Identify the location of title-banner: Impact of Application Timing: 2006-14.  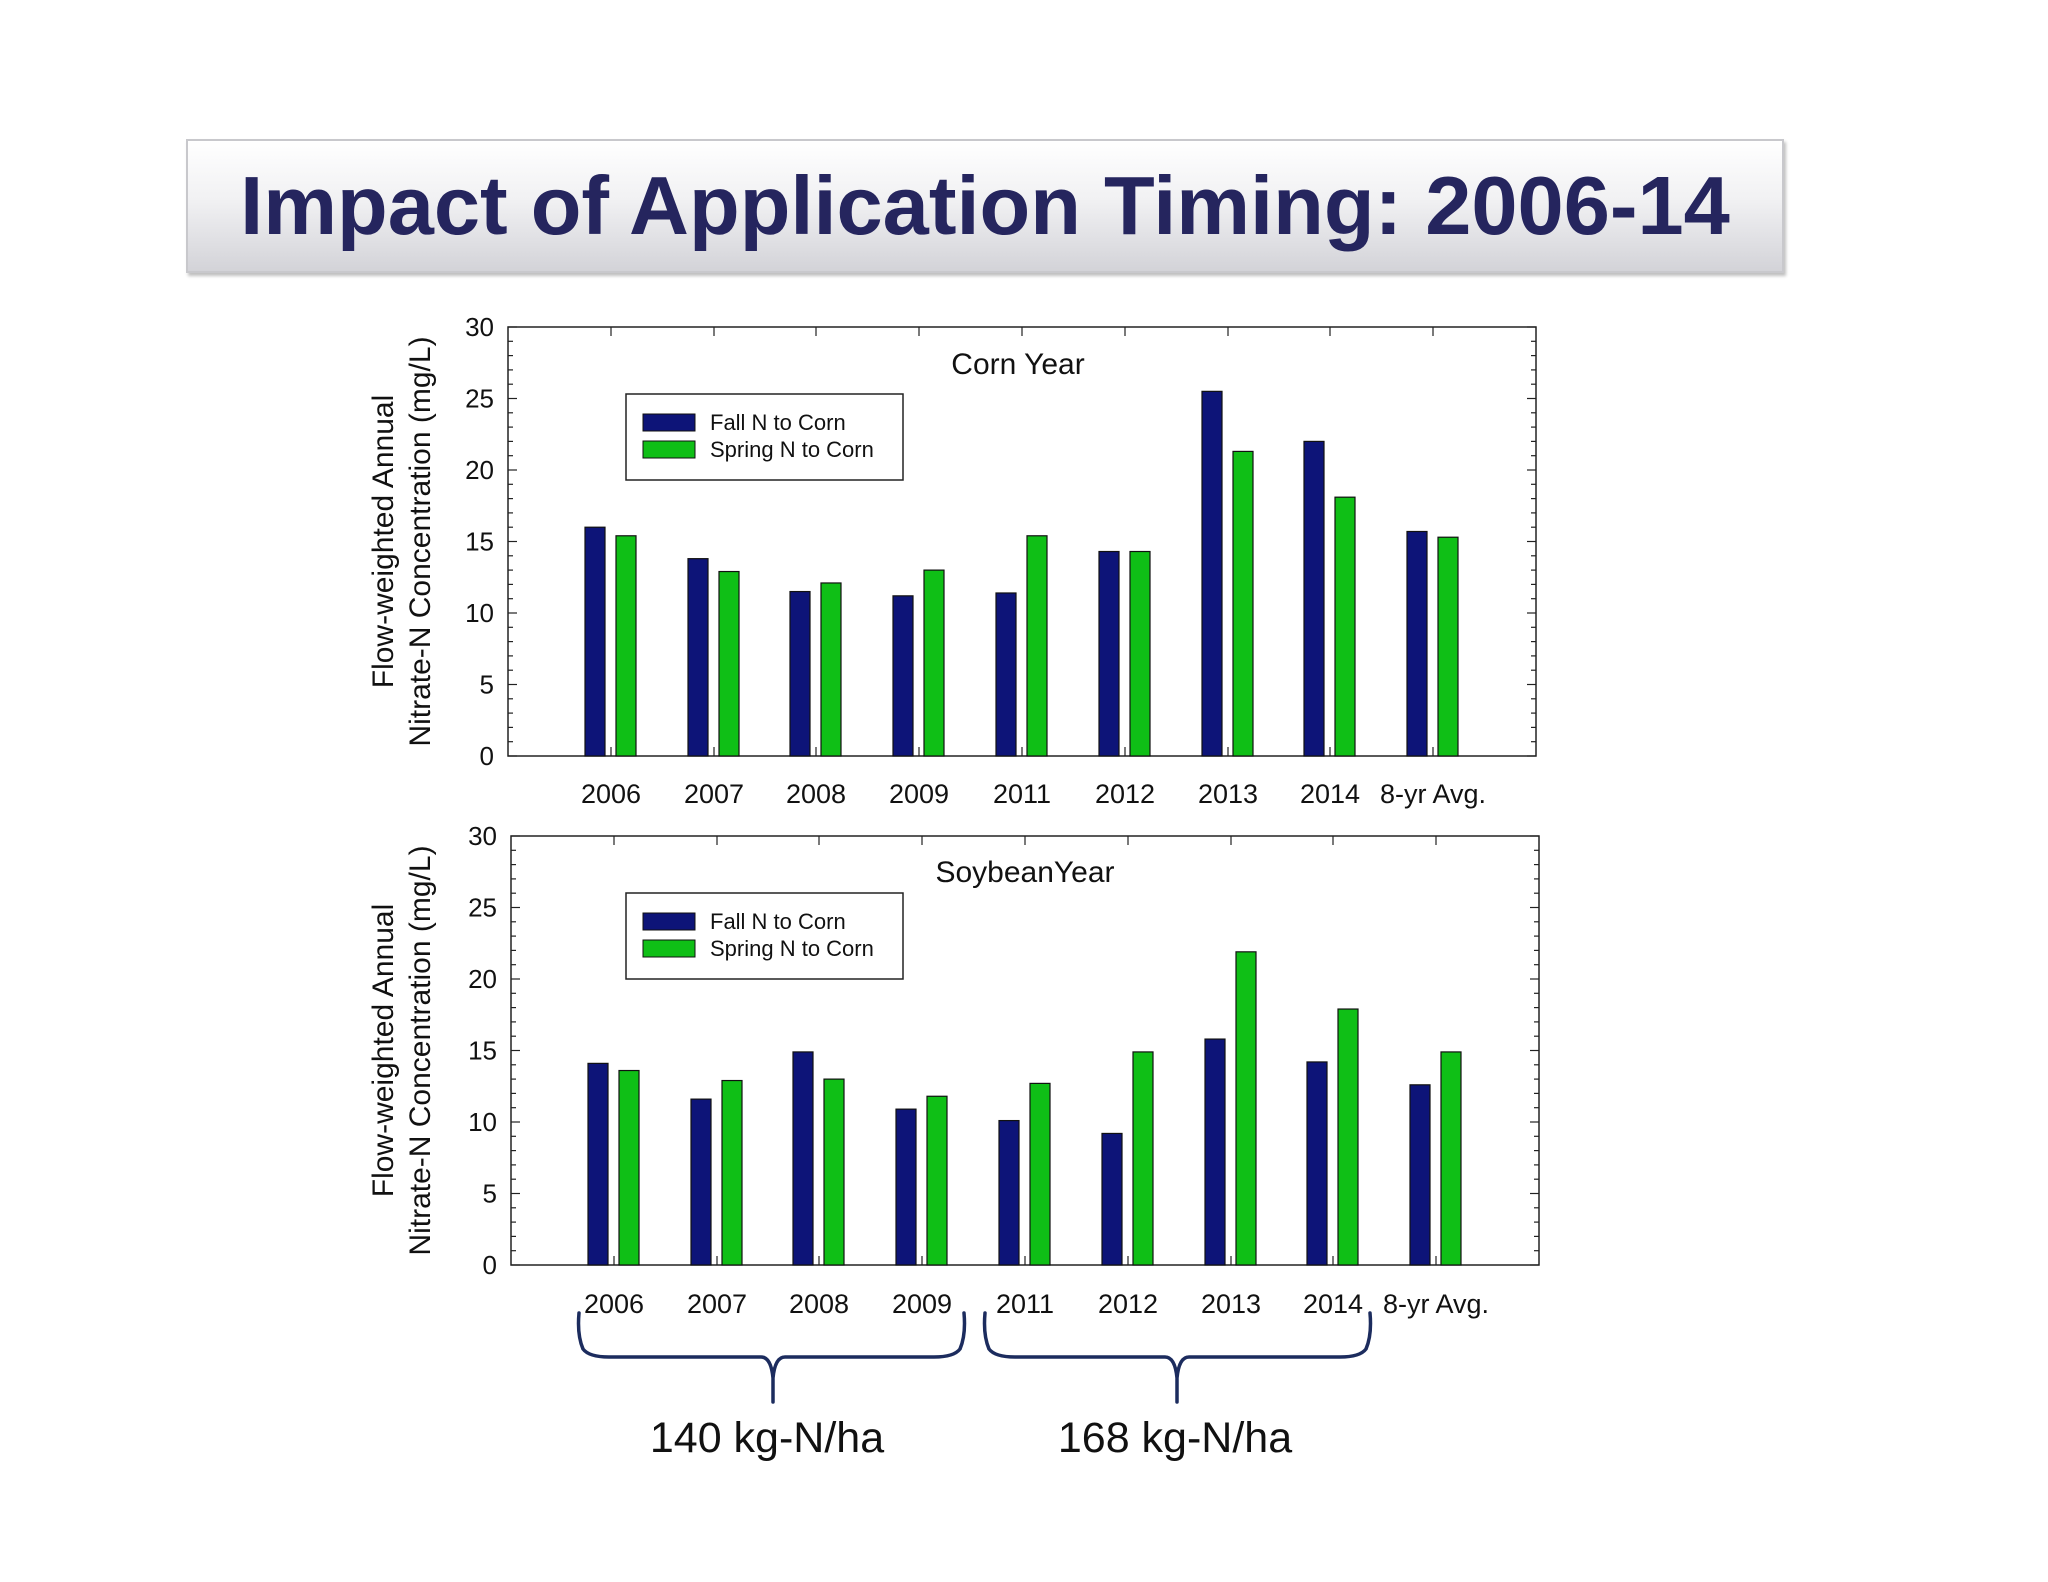
(985, 206).